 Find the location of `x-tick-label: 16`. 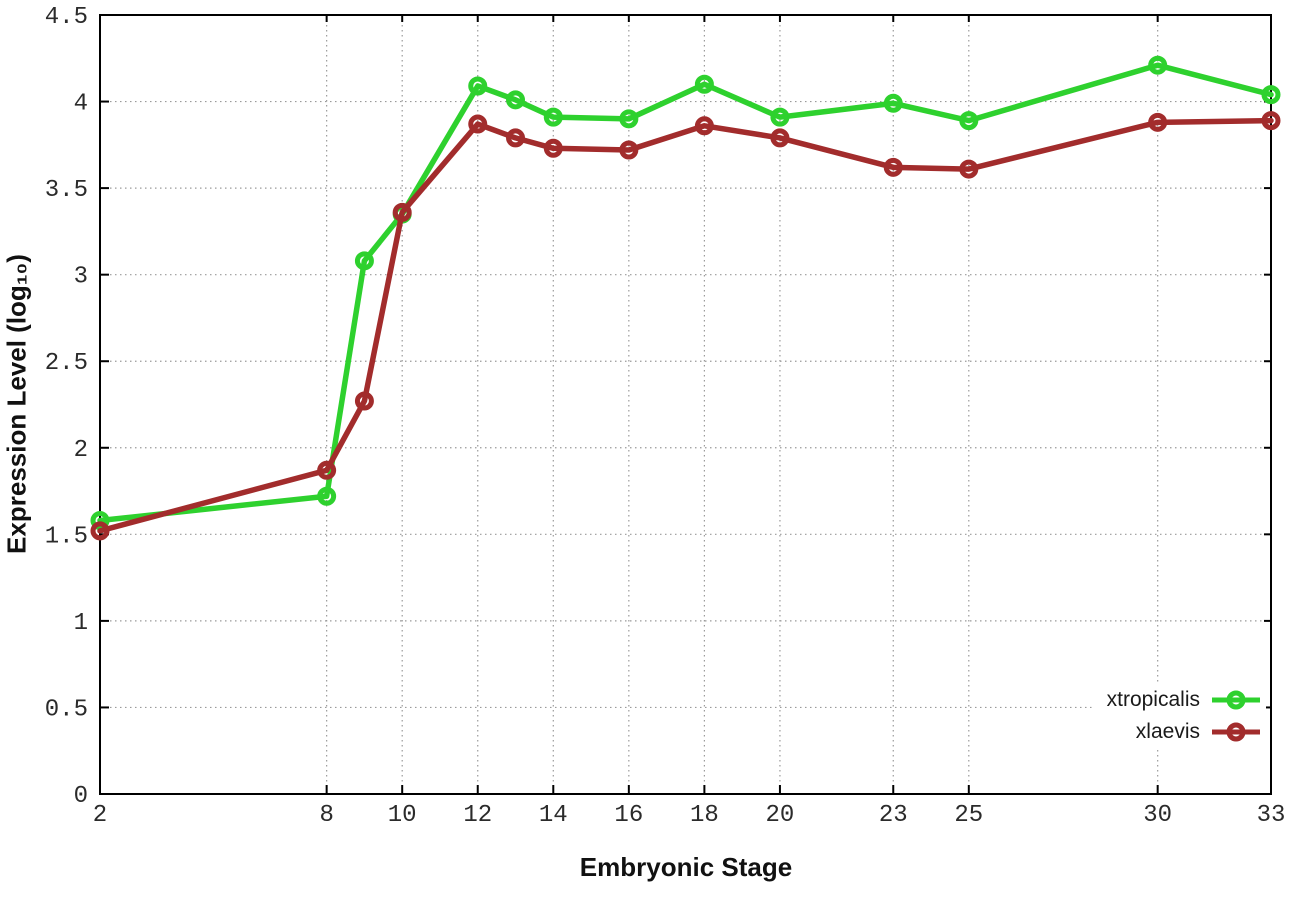

x-tick-label: 16 is located at coordinates (628, 815).